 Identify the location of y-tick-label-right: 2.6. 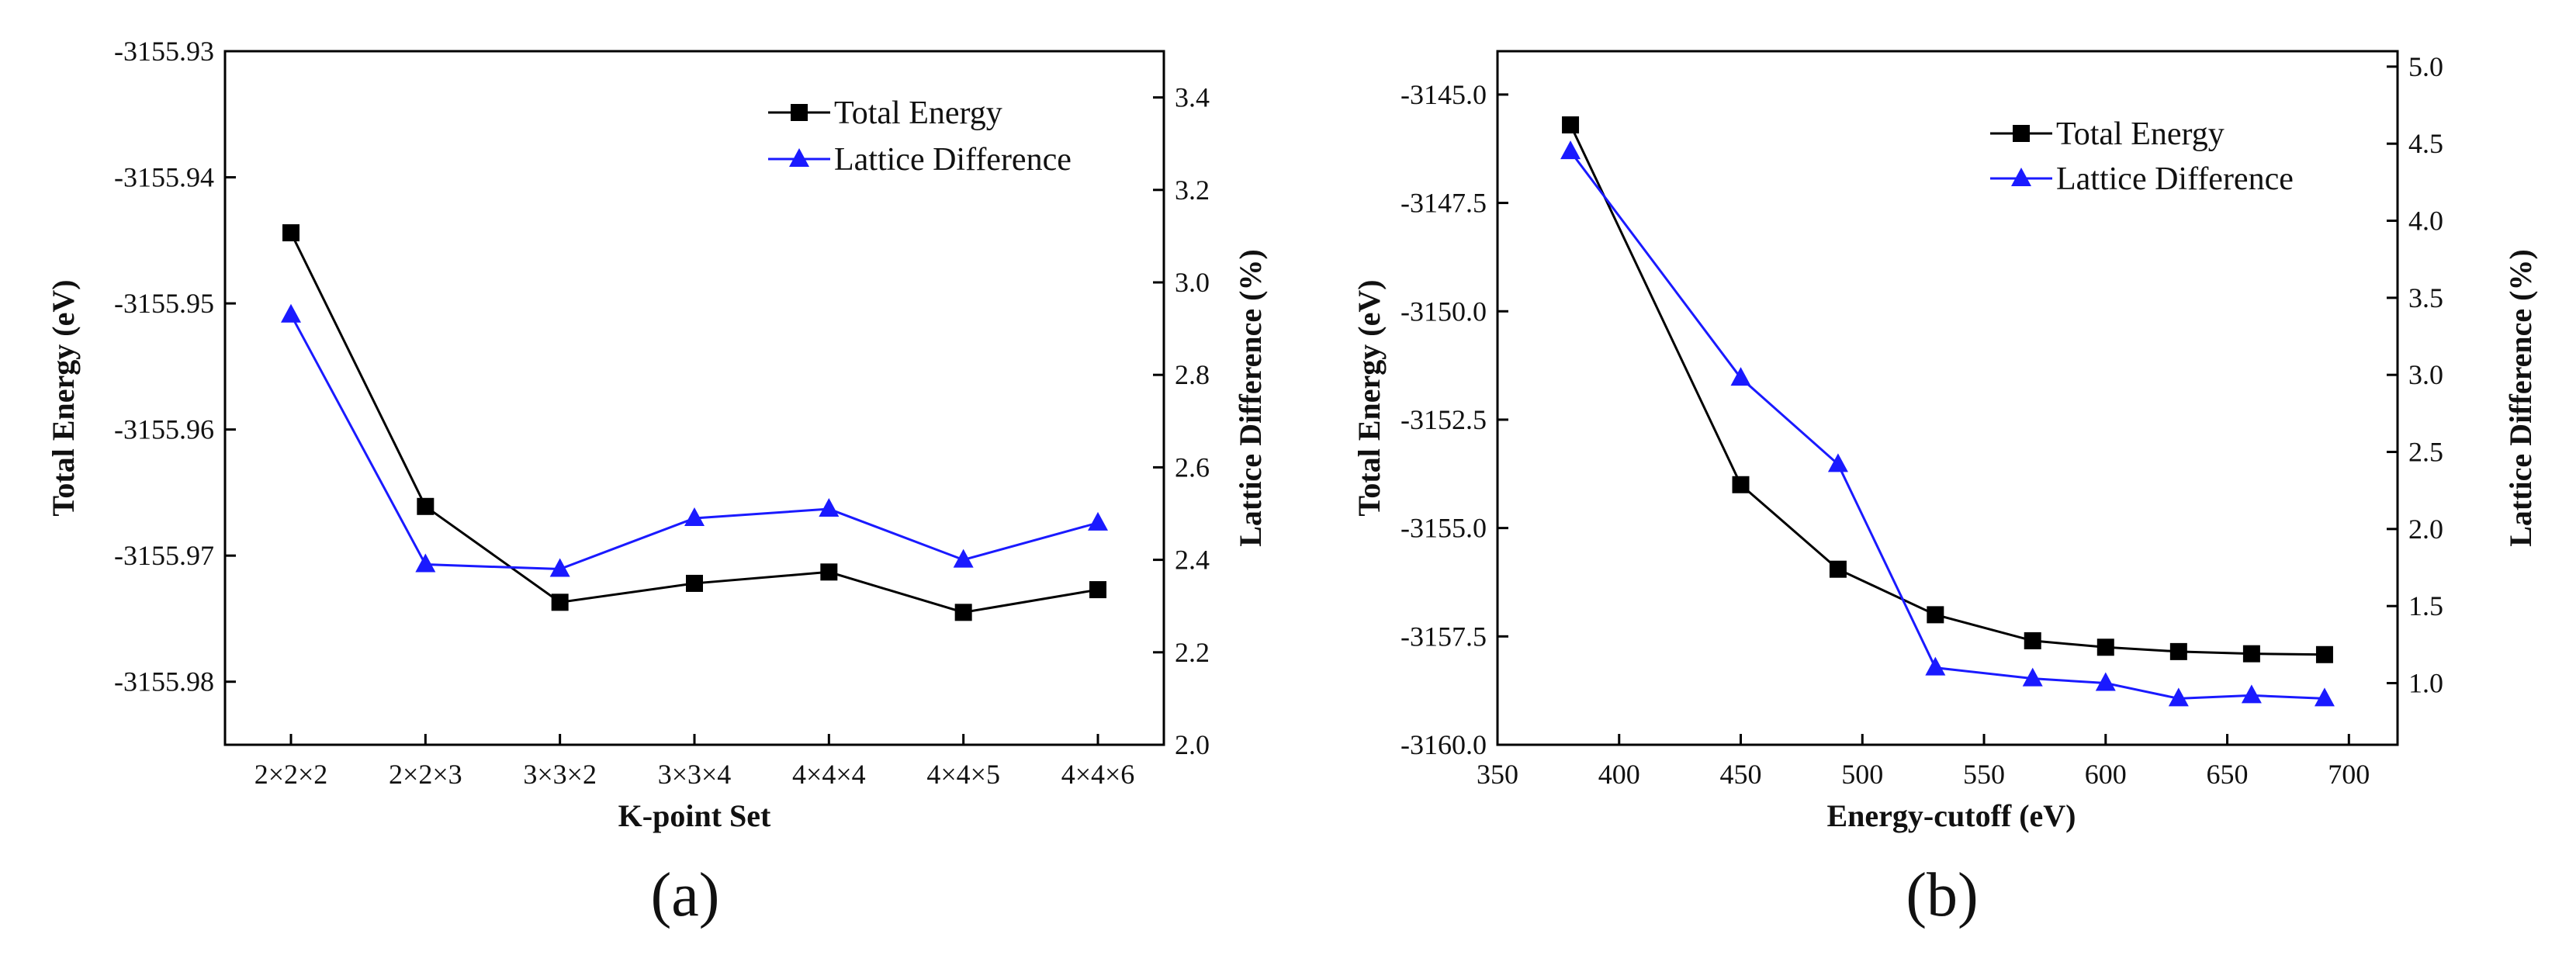
(1192, 467).